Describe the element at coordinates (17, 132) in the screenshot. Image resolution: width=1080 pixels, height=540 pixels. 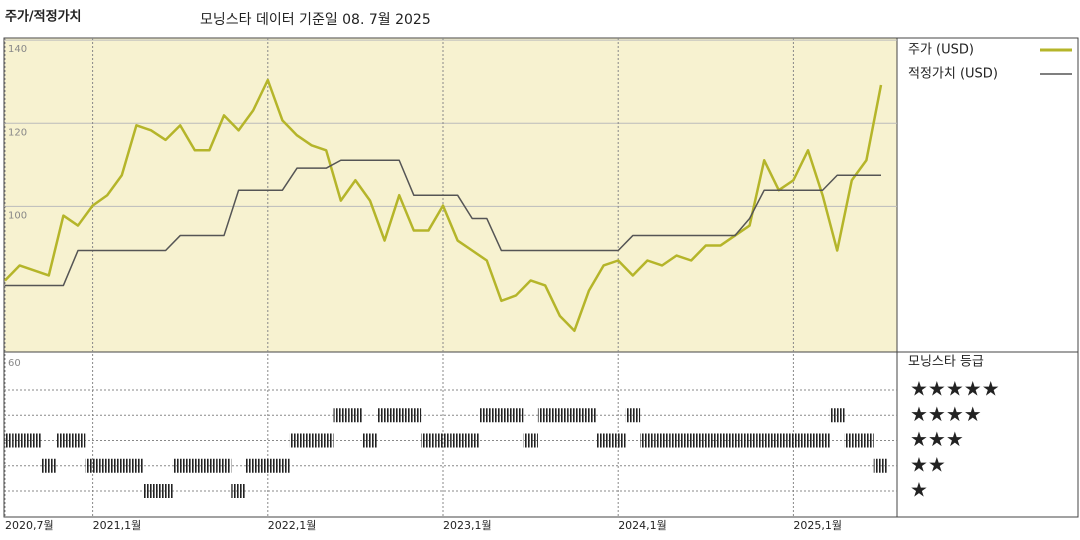
I see `y-tick-label: 120` at that location.